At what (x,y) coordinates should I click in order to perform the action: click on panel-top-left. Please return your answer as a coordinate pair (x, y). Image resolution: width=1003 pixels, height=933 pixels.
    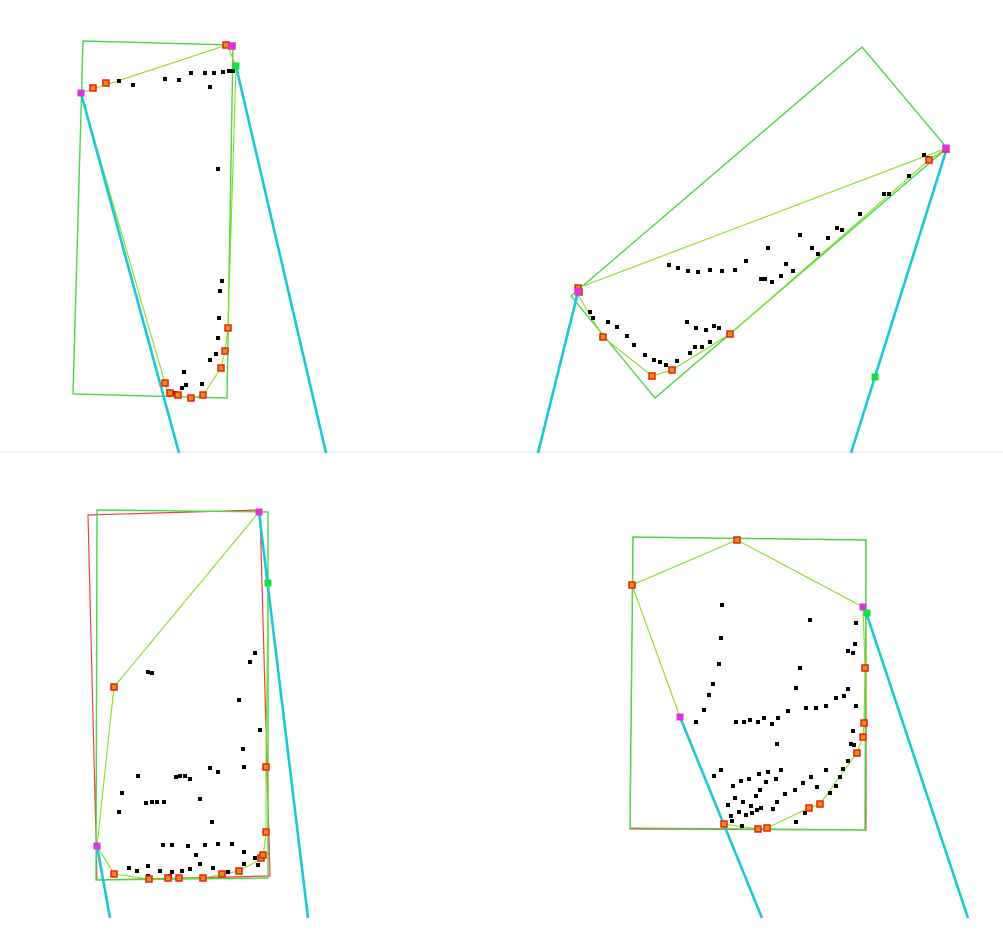
    Looking at the image, I should click on (200, 247).